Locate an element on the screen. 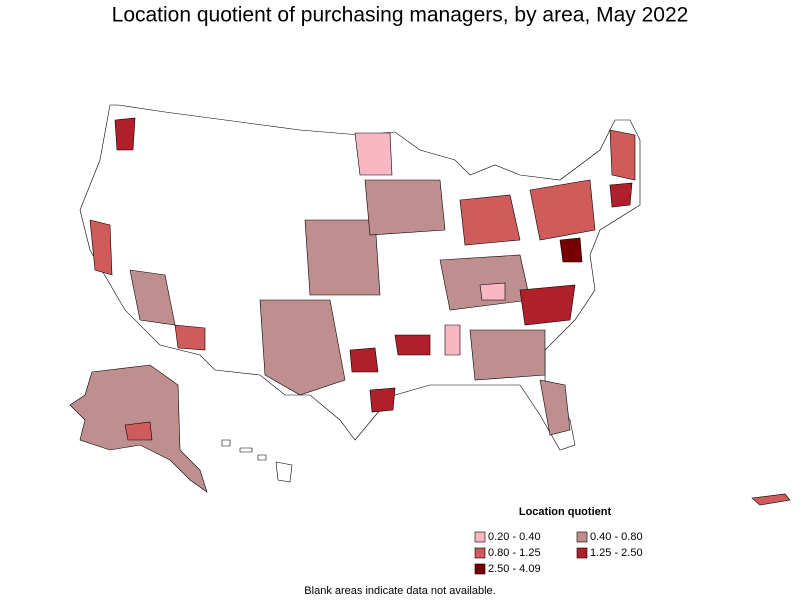 This screenshot has width=800, height=600. legend-label: 0.80 - 1.25 is located at coordinates (514, 553).